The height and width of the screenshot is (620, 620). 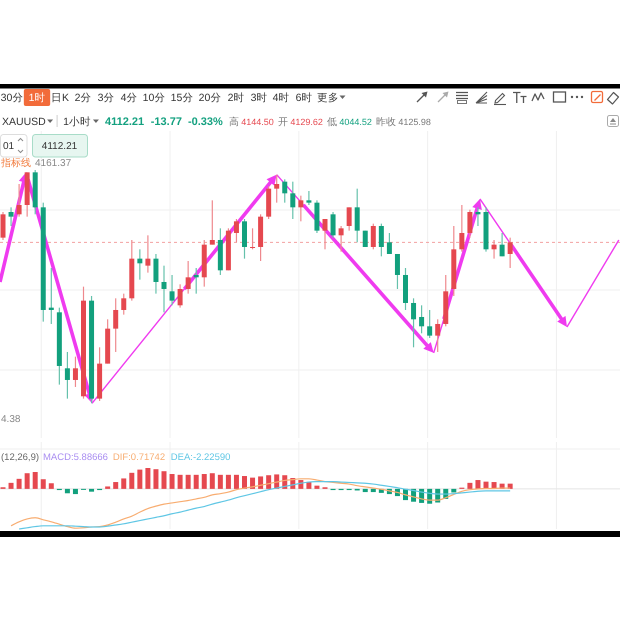 What do you see at coordinates (154, 98) in the screenshot?
I see `text: 10分` at bounding box center [154, 98].